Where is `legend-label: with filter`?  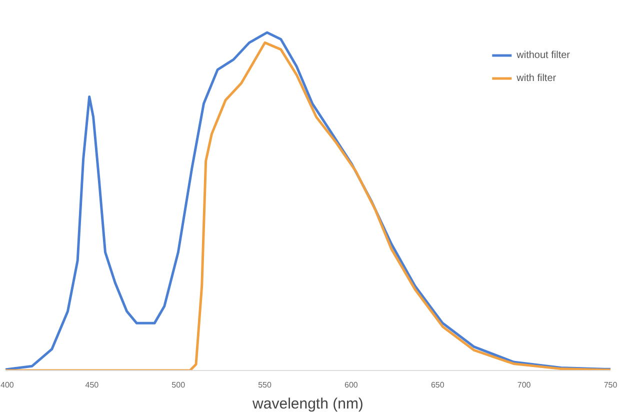
legend-label: with filter is located at coordinates (536, 78).